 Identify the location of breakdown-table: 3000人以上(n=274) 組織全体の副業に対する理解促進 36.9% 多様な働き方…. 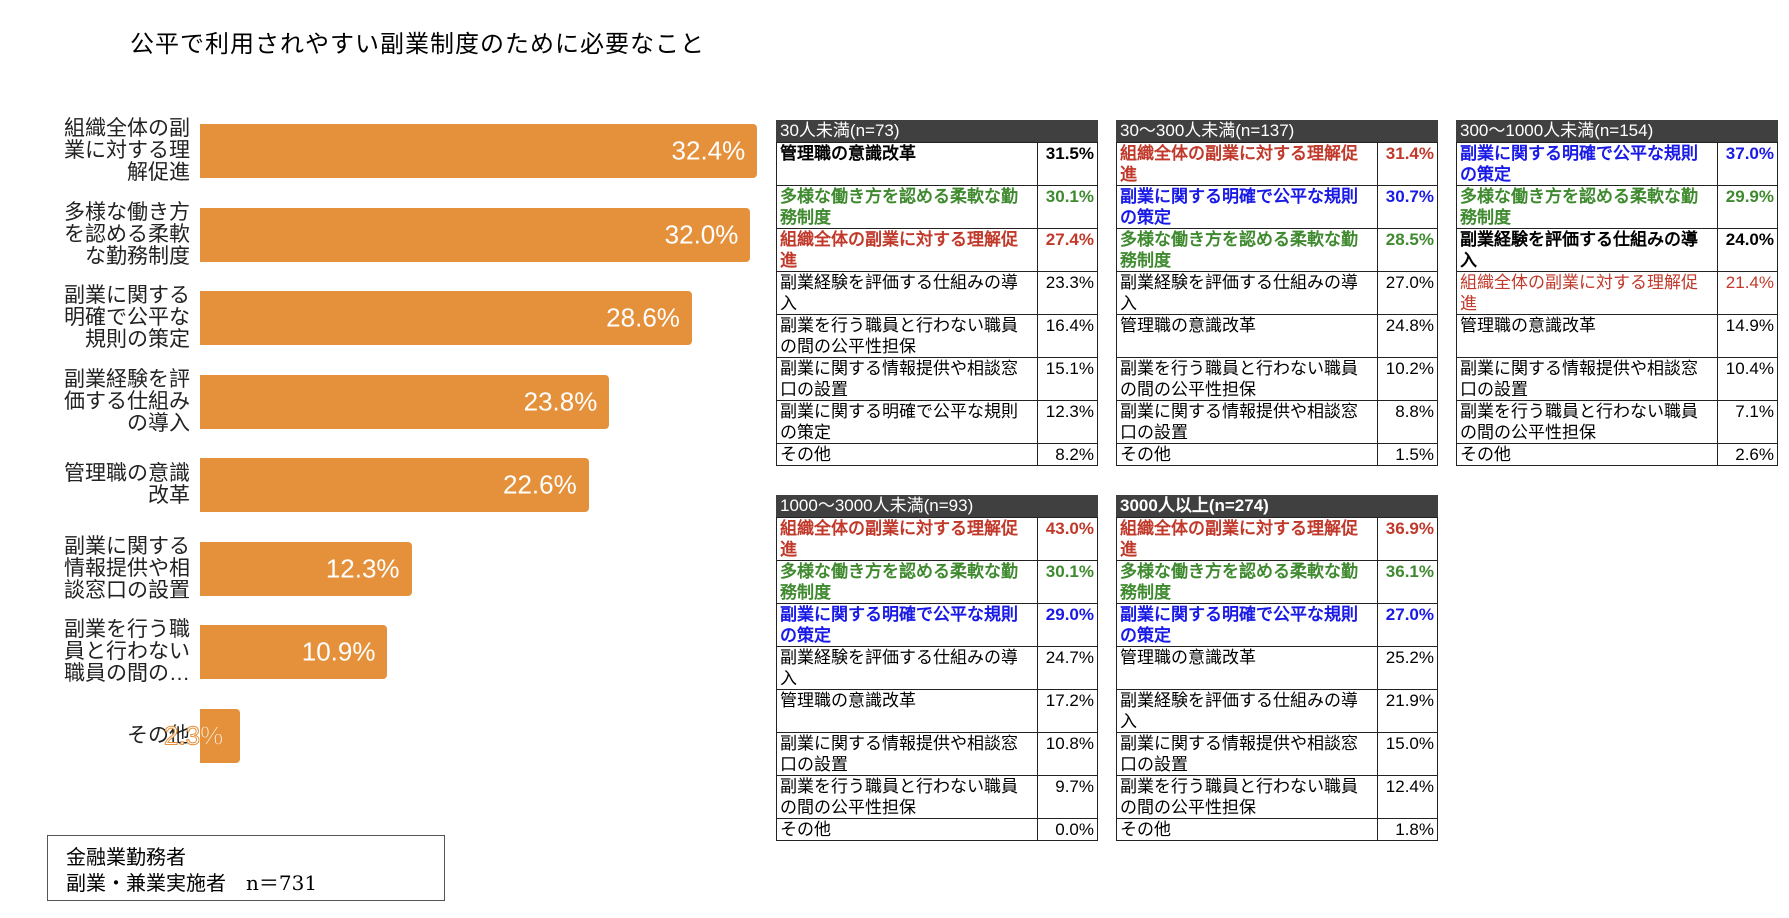
(1277, 668).